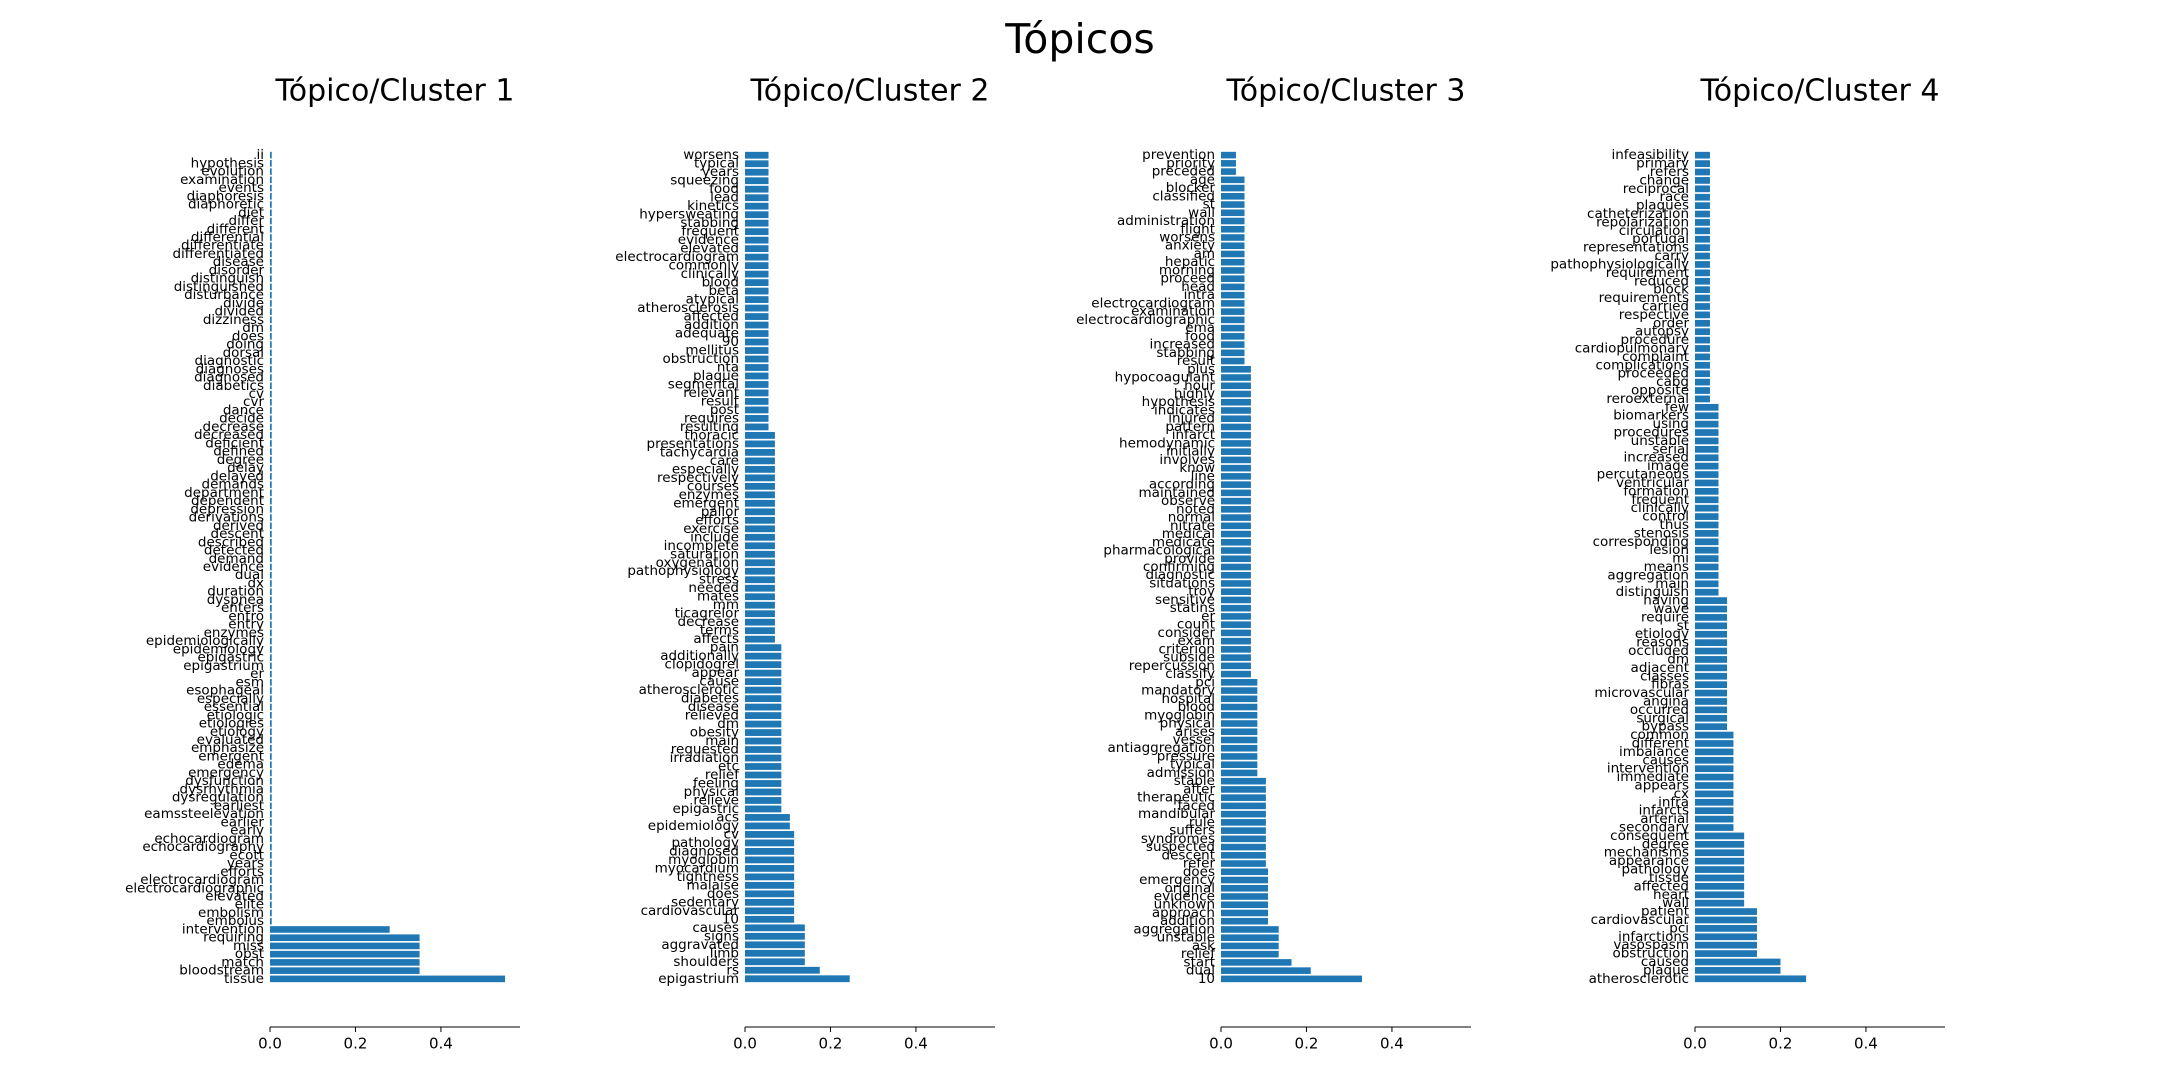 Image resolution: width=2160 pixels, height=1080 pixels. Describe the element at coordinates (1643, 365) in the screenshot. I see `y-tick-label: complications` at that location.